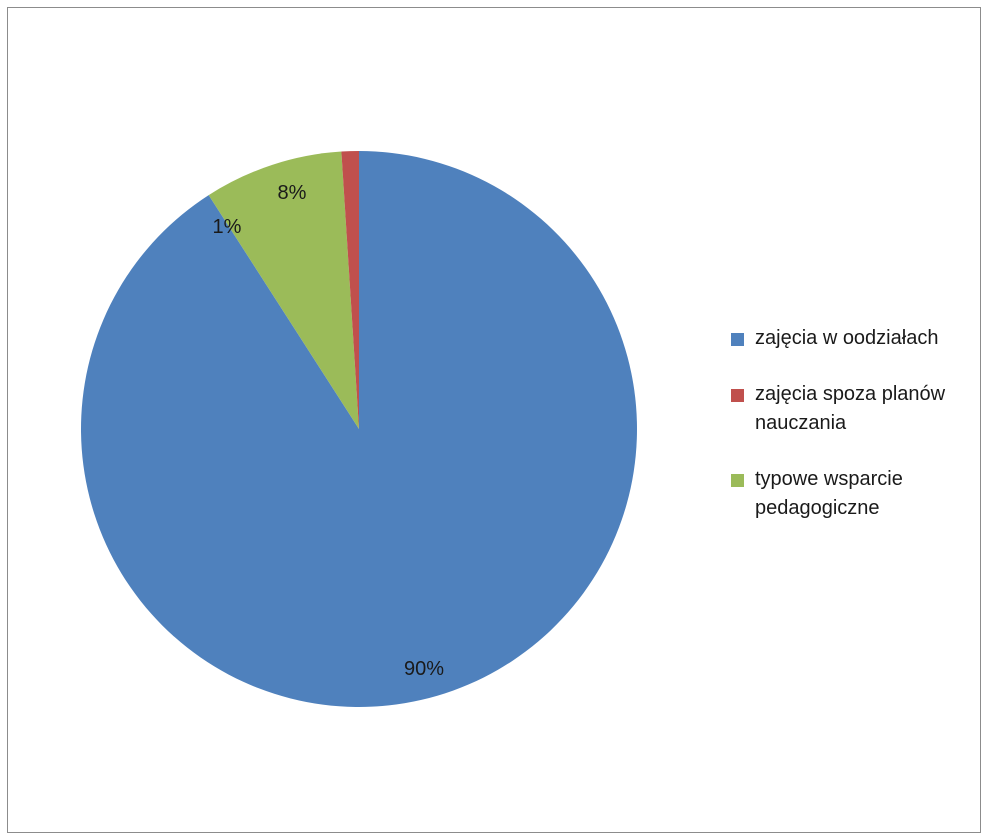 The height and width of the screenshot is (836, 989). What do you see at coordinates (847, 338) in the screenshot?
I see `legend-label: zajęcia w oodziałach` at bounding box center [847, 338].